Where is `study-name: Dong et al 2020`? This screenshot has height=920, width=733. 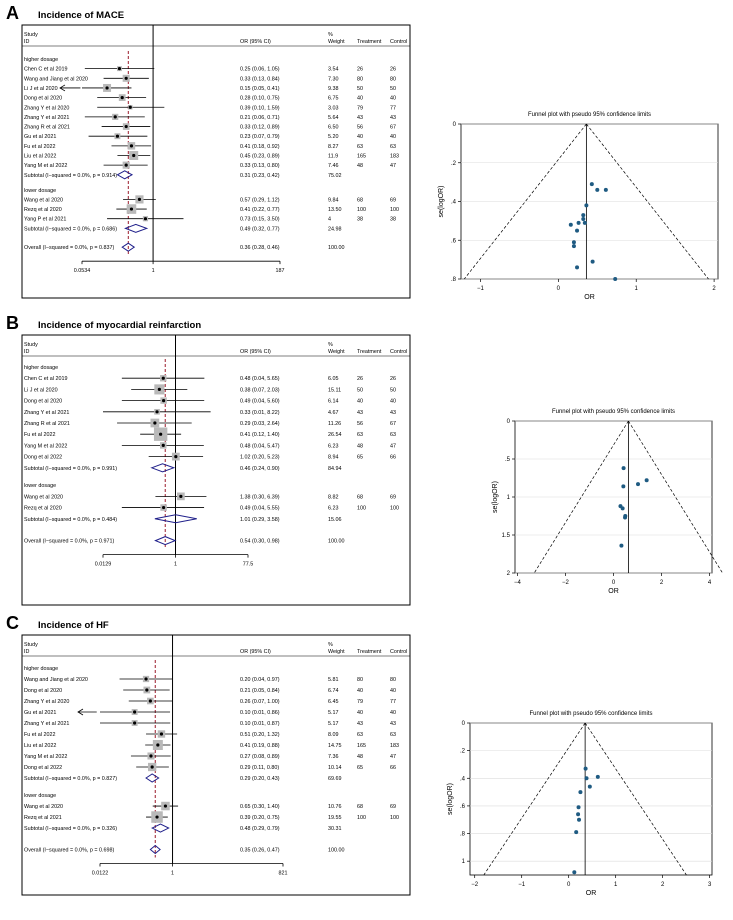
study-name: Dong et al 2020 is located at coordinates (43, 402).